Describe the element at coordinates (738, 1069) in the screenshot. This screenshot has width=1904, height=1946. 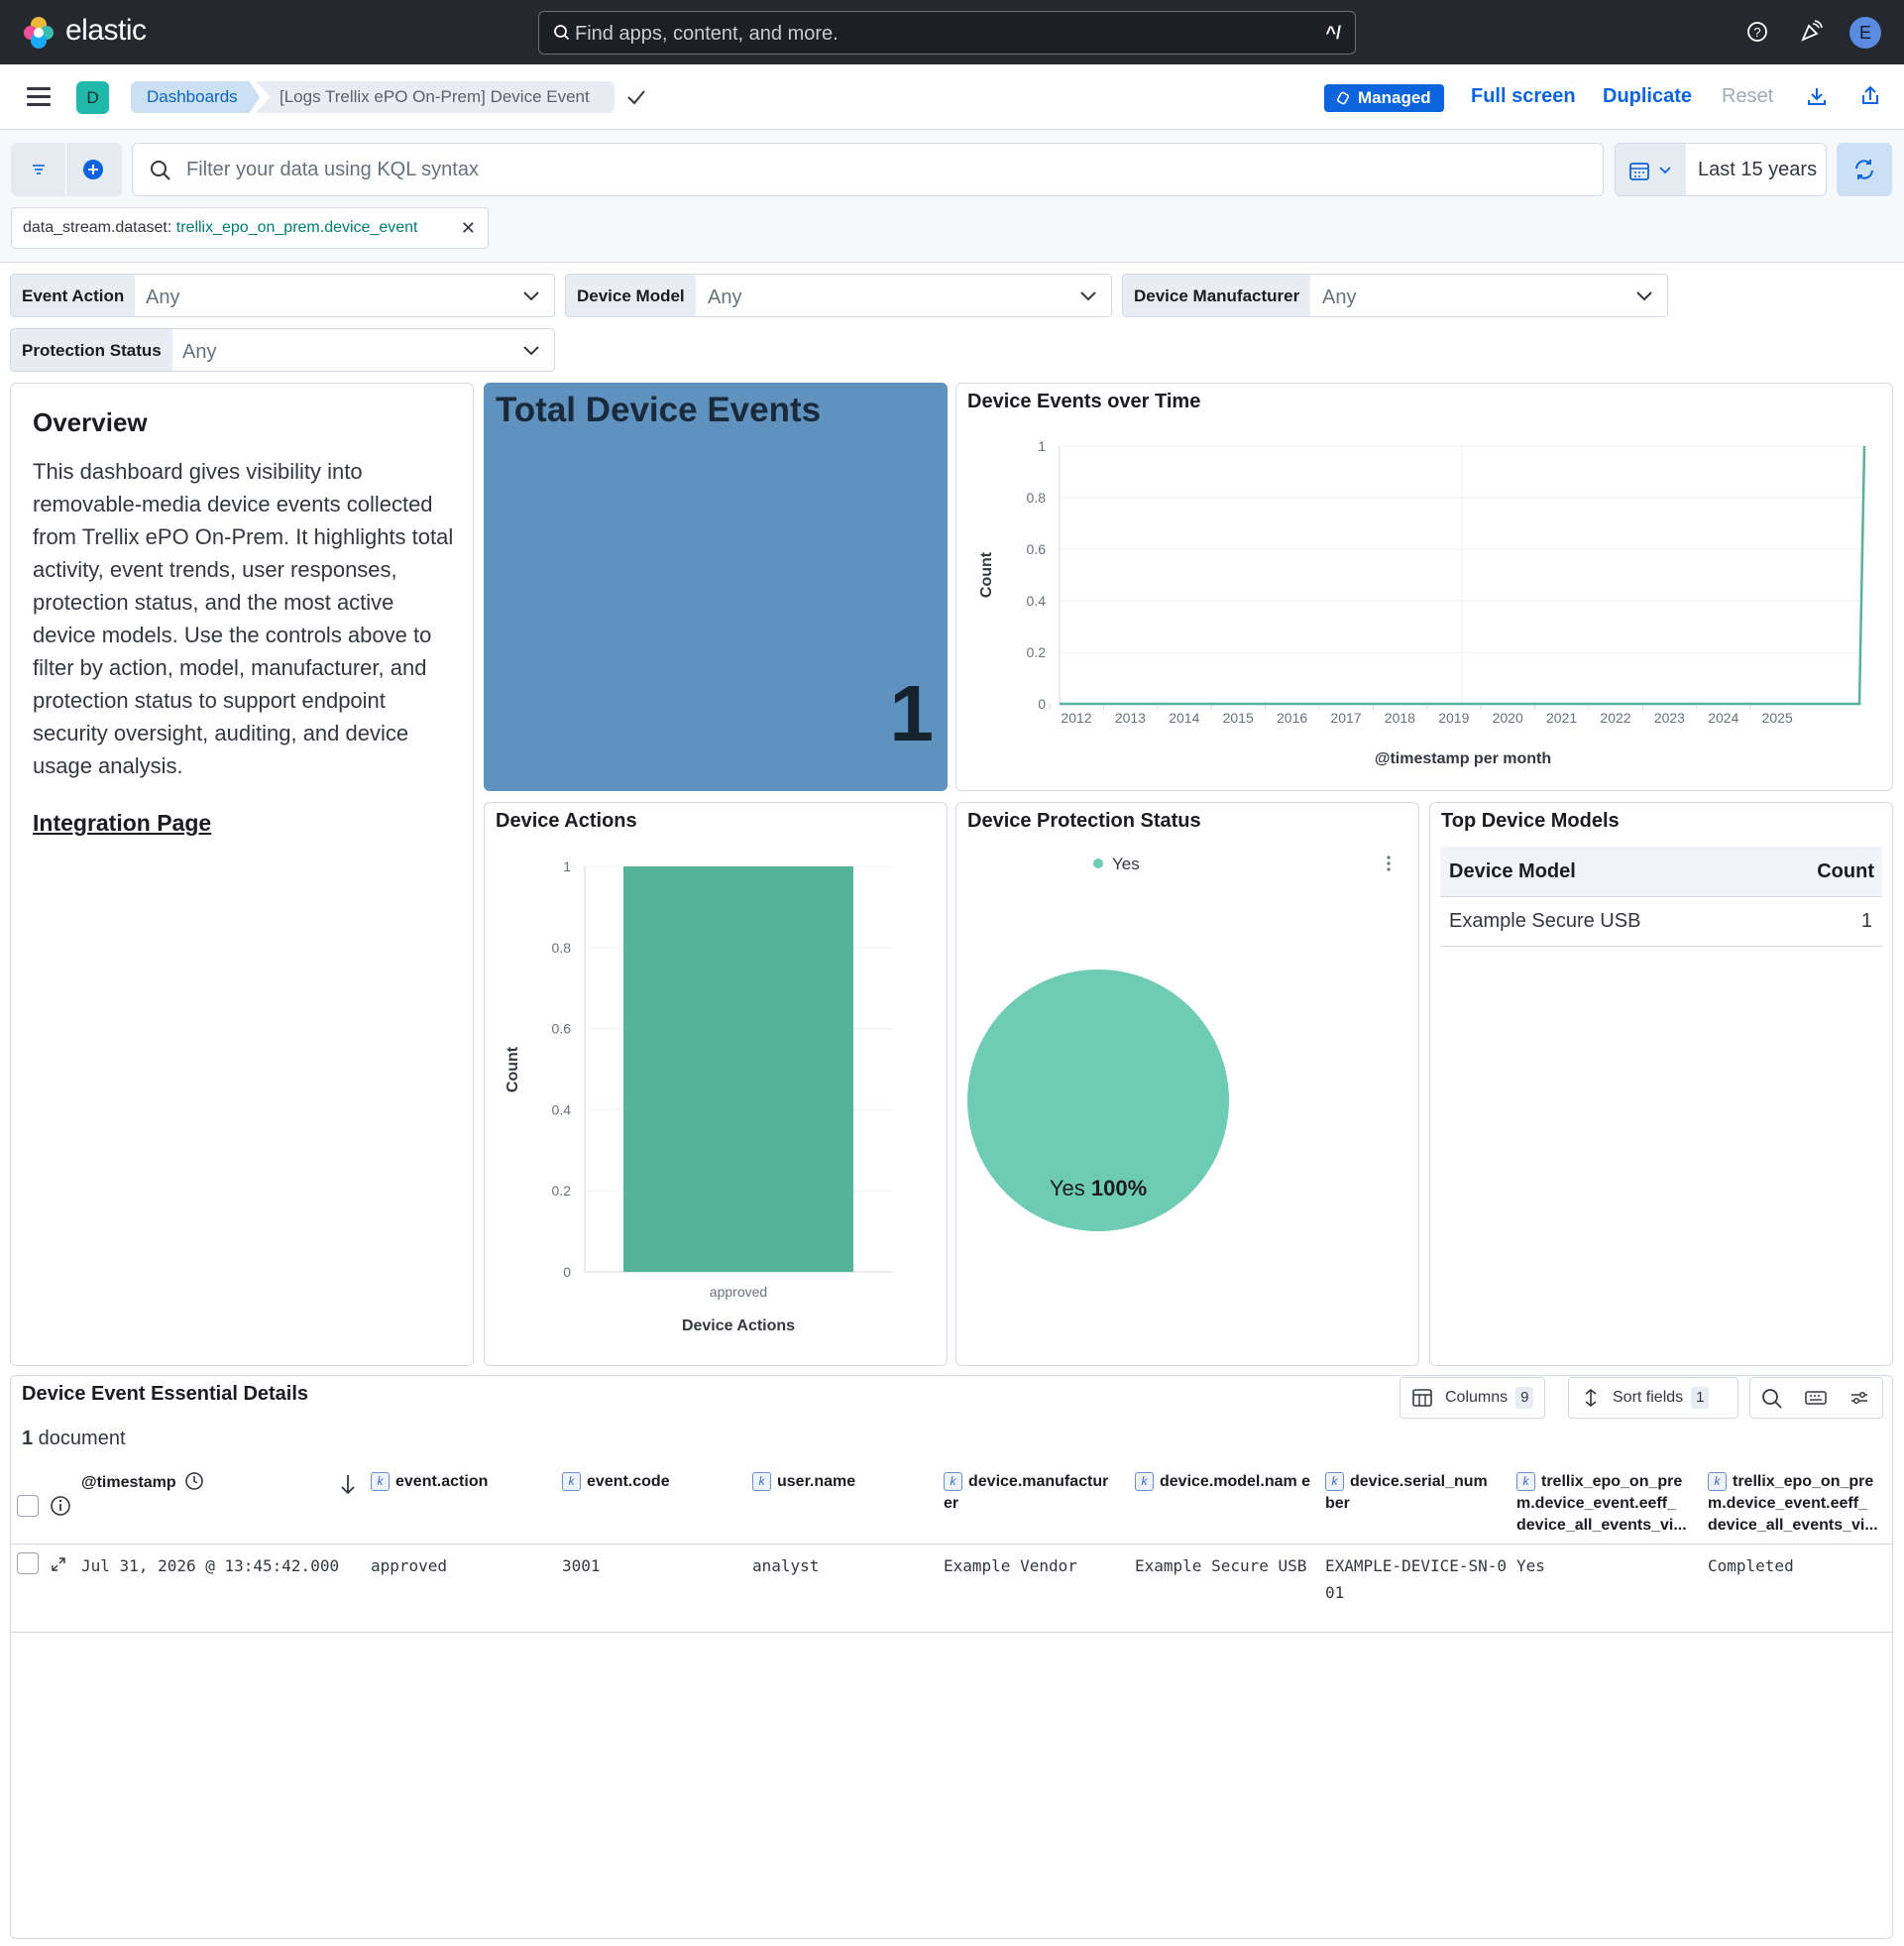
I see `bar` at that location.